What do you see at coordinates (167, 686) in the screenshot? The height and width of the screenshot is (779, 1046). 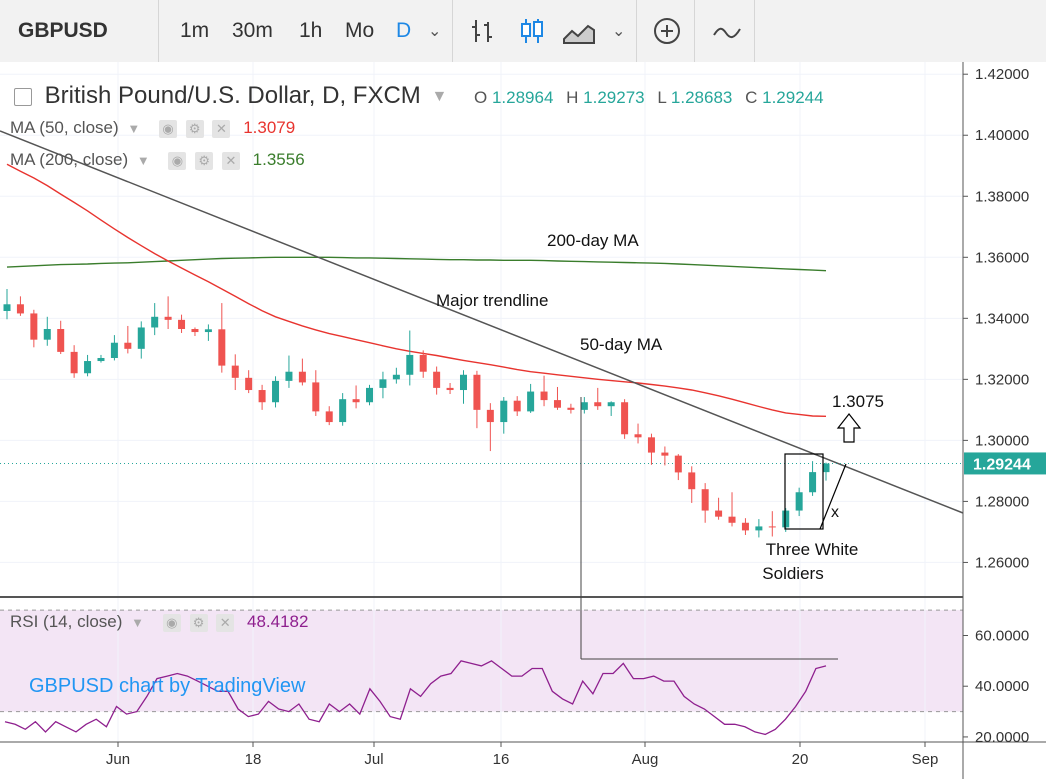 I see `watermark: GBPUSD chart by TradingView` at bounding box center [167, 686].